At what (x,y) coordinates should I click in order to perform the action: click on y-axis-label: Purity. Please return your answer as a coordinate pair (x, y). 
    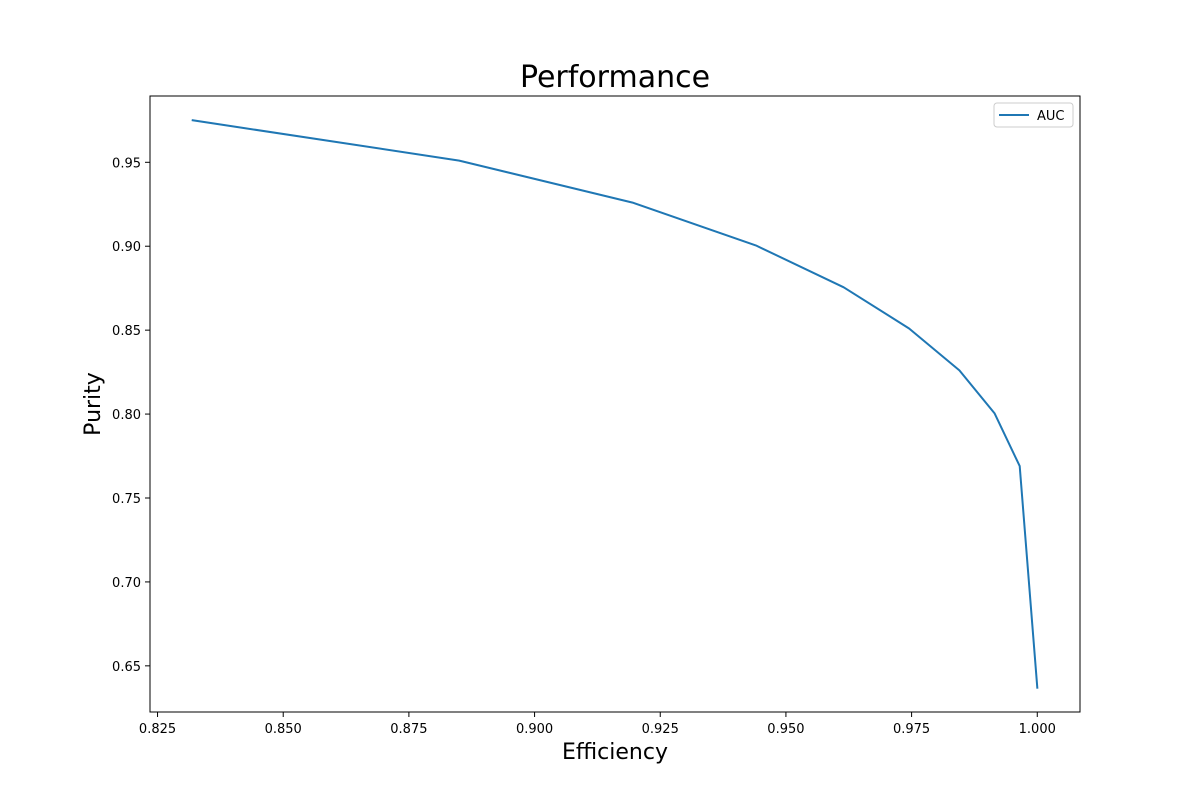
    Looking at the image, I should click on (93, 404).